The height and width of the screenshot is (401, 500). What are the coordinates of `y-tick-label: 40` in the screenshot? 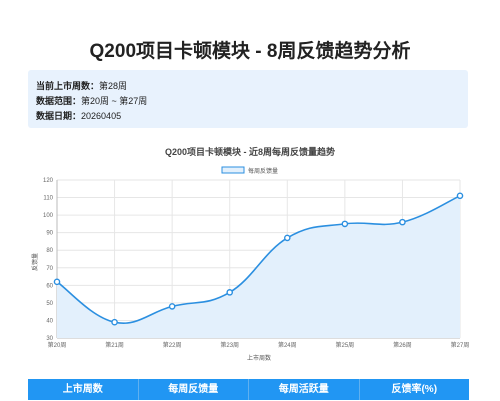 It's located at (49, 321).